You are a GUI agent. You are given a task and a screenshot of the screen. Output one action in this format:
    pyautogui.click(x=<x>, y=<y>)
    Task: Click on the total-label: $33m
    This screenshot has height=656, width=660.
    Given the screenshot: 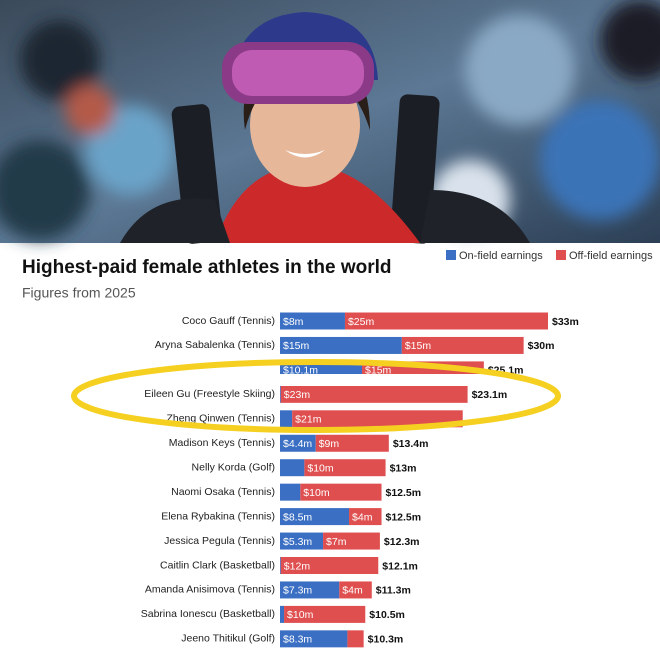 What is the action you would take?
    pyautogui.click(x=565, y=322)
    